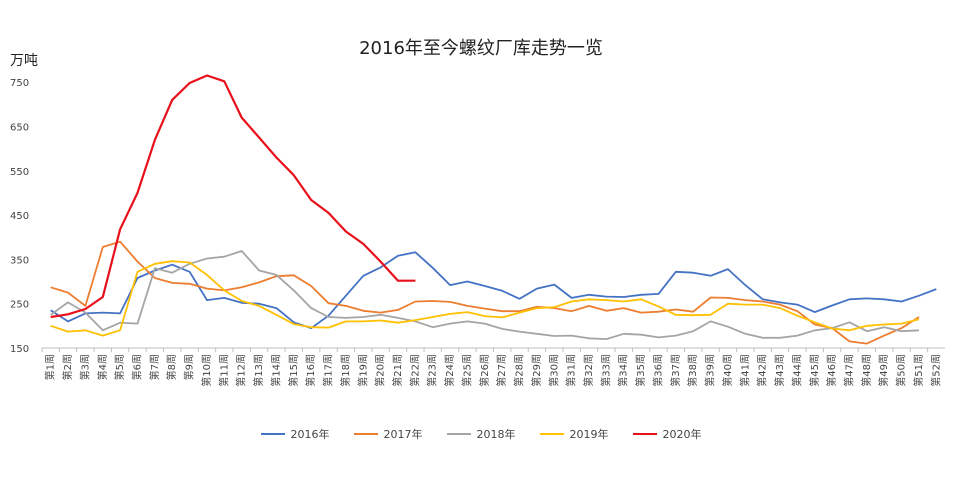 The height and width of the screenshot is (503, 962). What do you see at coordinates (466, 370) in the screenshot?
I see `x-tick-label: 第25周` at bounding box center [466, 370].